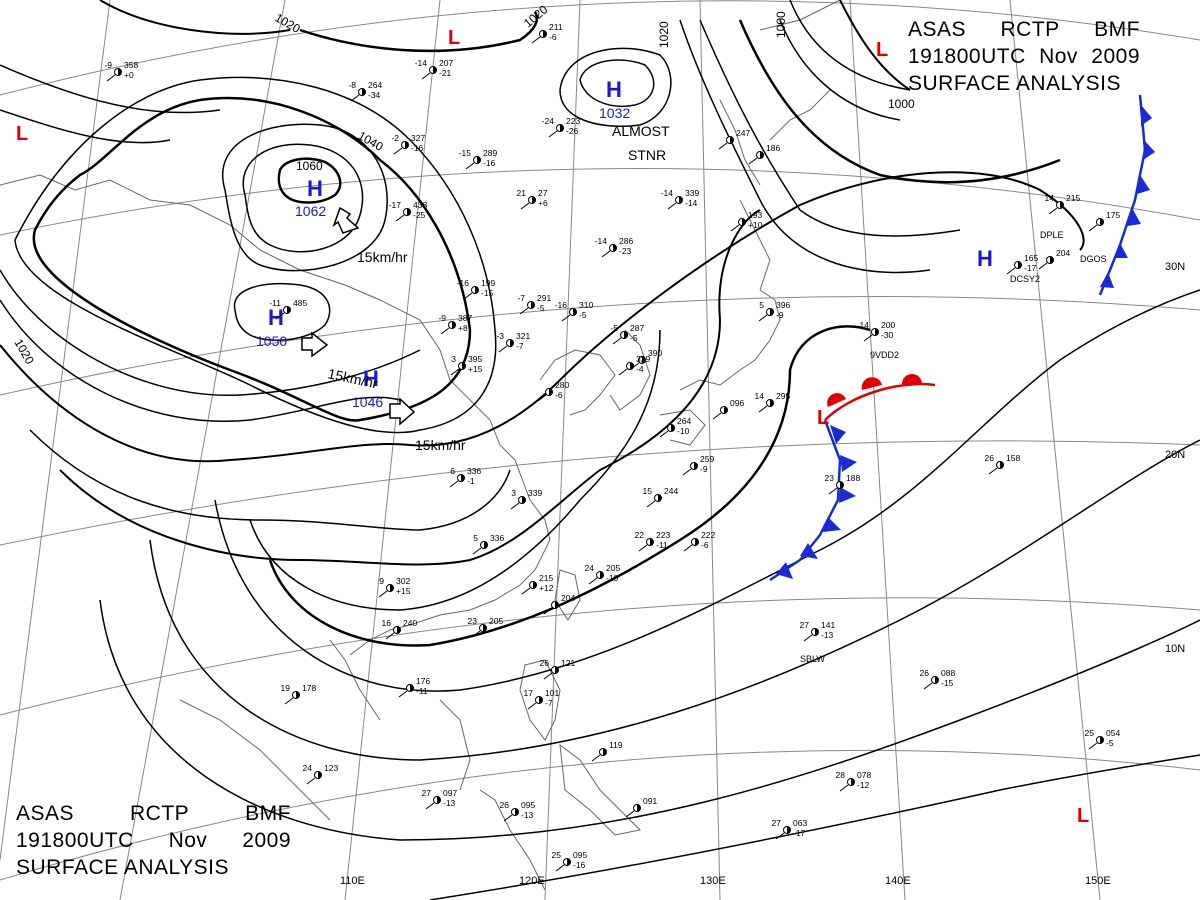 This screenshot has width=1200, height=900. Describe the element at coordinates (583, 315) in the screenshot. I see `station-d: -5` at that location.